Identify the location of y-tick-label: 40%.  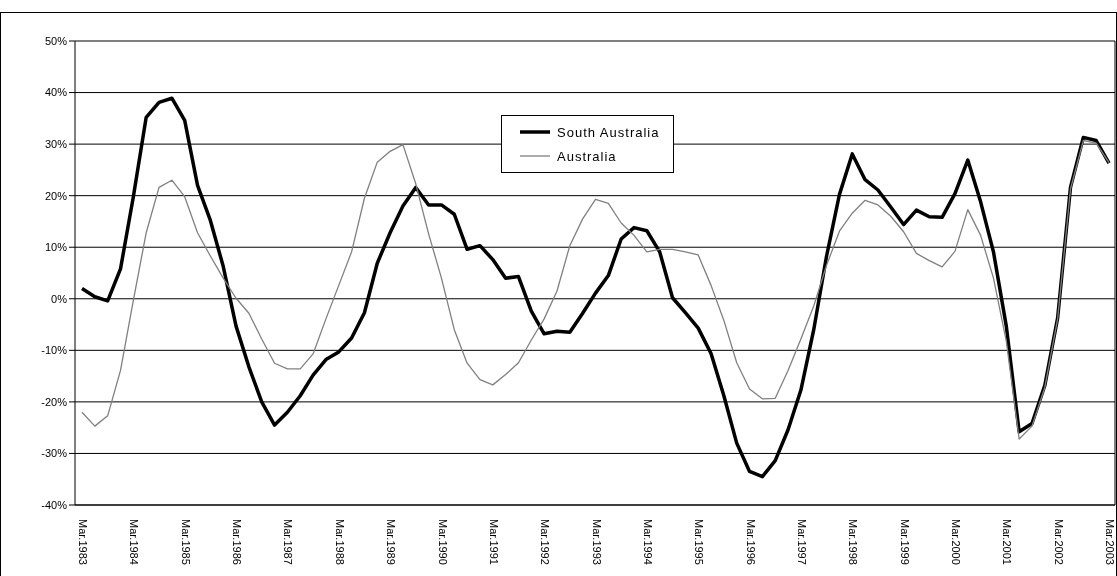
(56, 92).